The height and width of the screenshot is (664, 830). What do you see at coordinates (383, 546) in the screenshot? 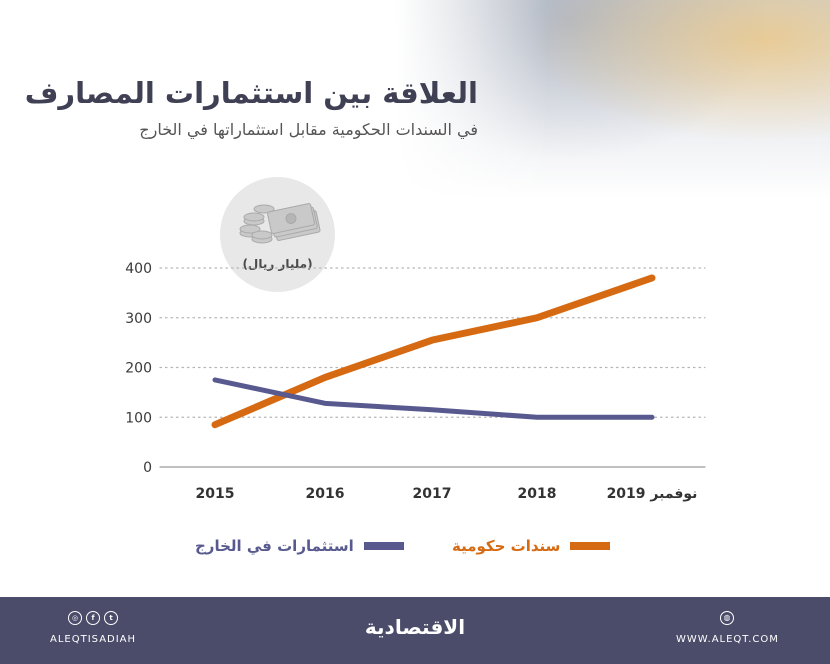
I see `legend-swatch-foreign-investments` at bounding box center [383, 546].